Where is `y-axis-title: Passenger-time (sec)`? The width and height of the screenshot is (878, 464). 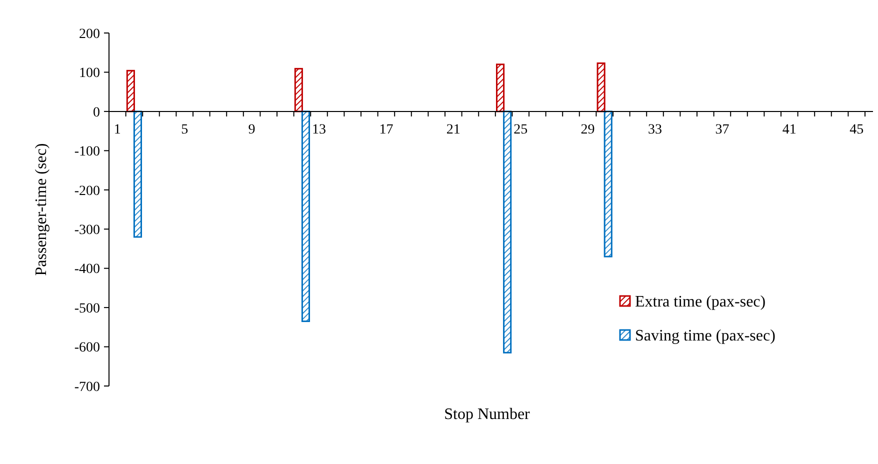 y-axis-title: Passenger-time (sec) is located at coordinates (41, 209).